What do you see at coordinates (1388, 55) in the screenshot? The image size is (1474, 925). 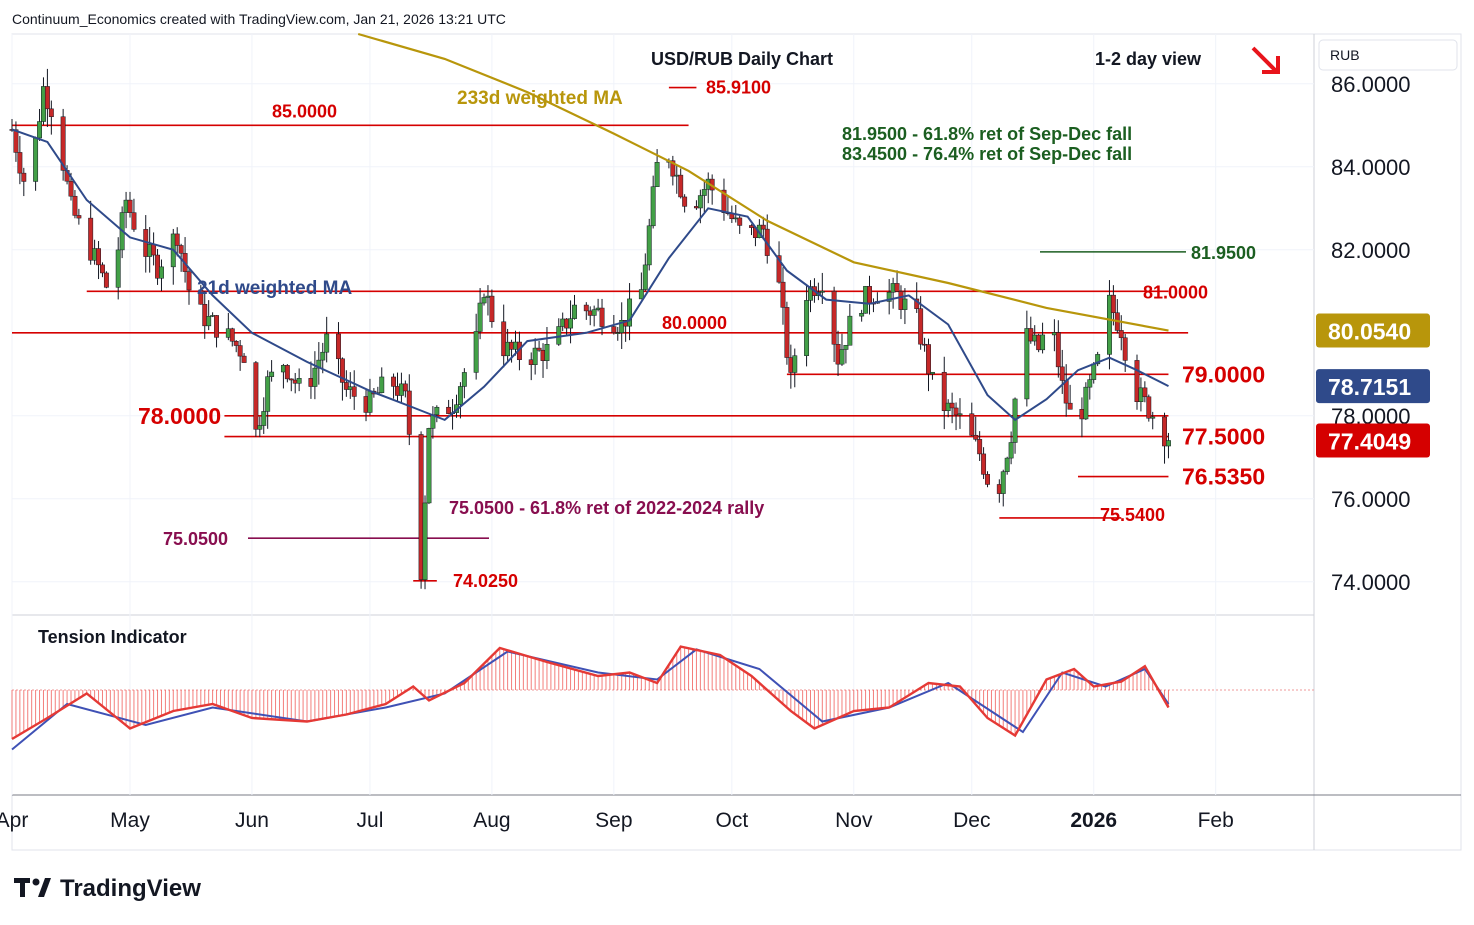 I see `currency-badge: RUB` at bounding box center [1388, 55].